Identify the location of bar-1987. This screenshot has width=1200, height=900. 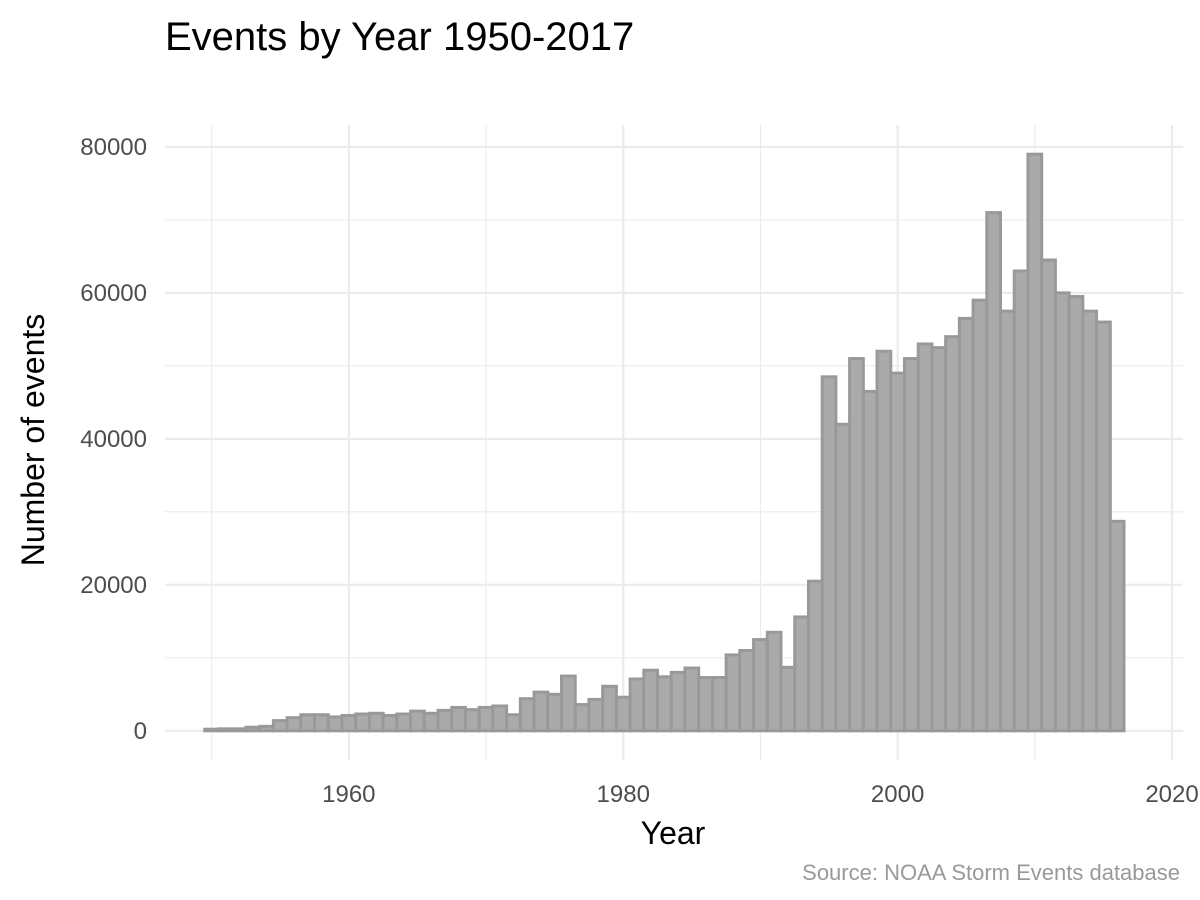
(719, 704).